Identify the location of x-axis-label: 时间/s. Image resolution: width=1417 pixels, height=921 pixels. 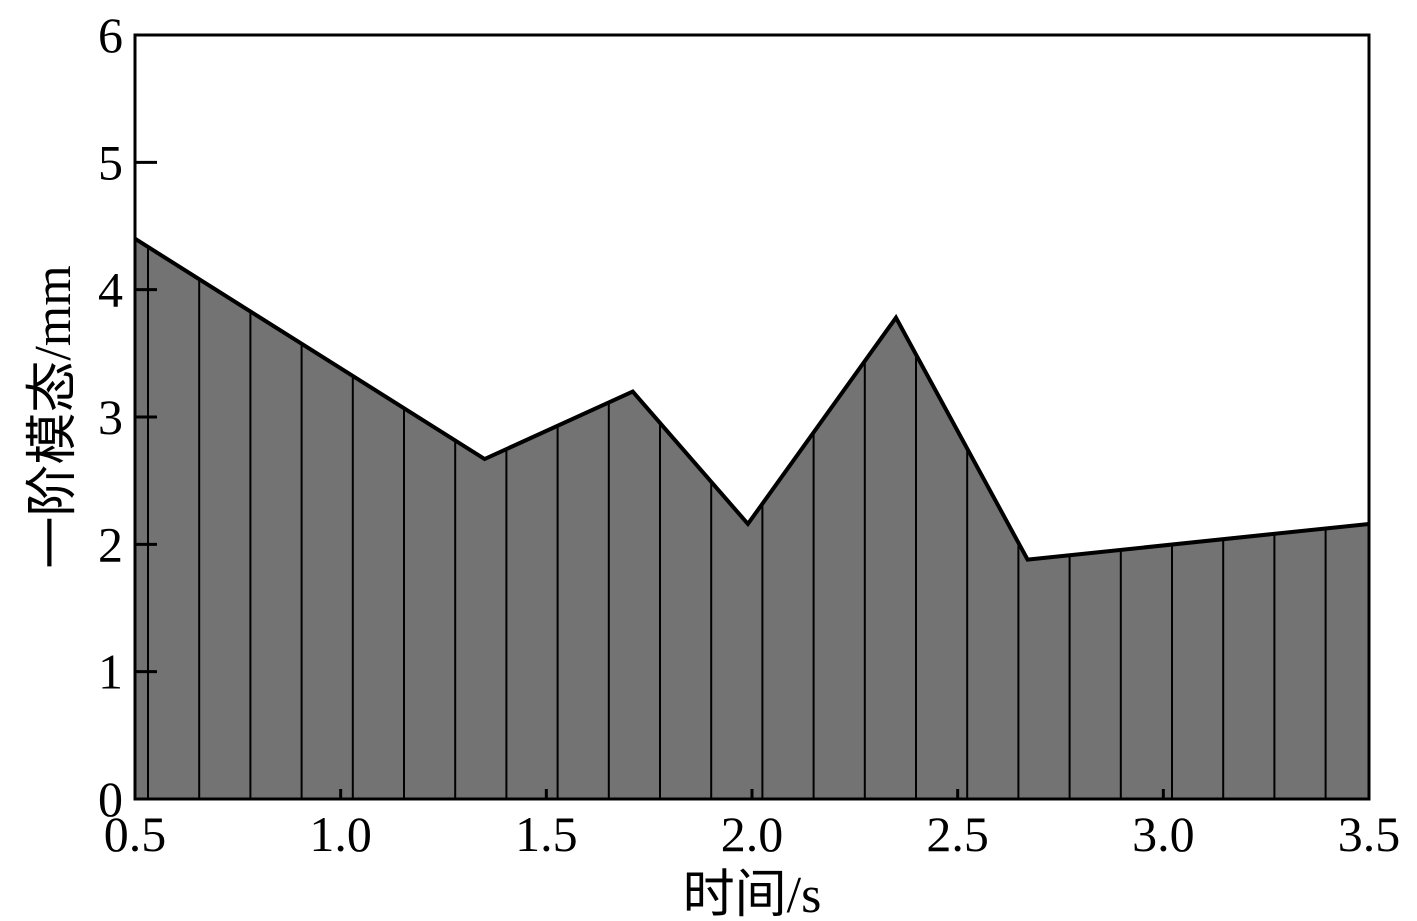
(752, 894).